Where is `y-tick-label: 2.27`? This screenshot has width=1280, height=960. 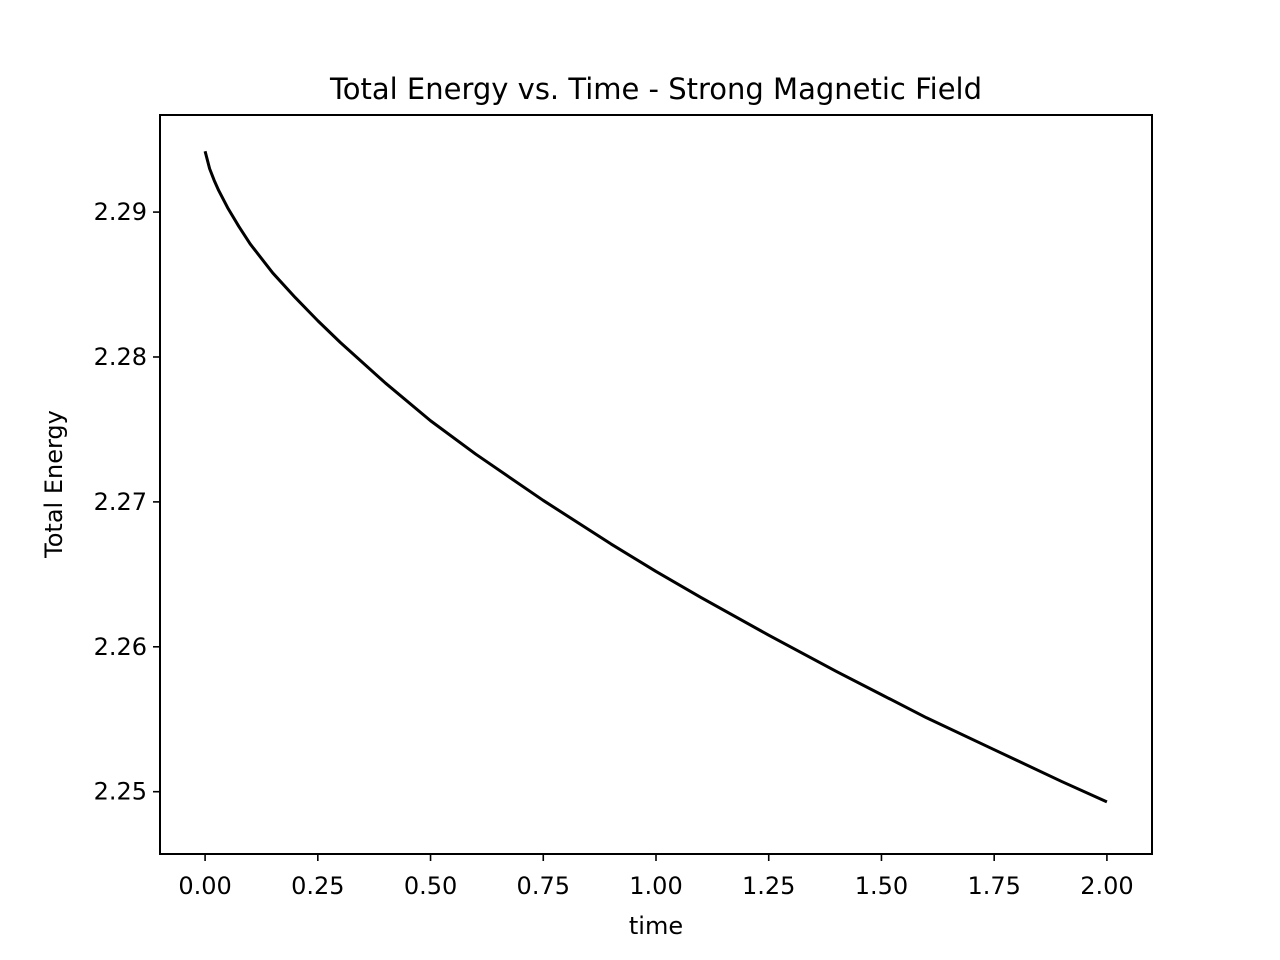 y-tick-label: 2.27 is located at coordinates (120, 502).